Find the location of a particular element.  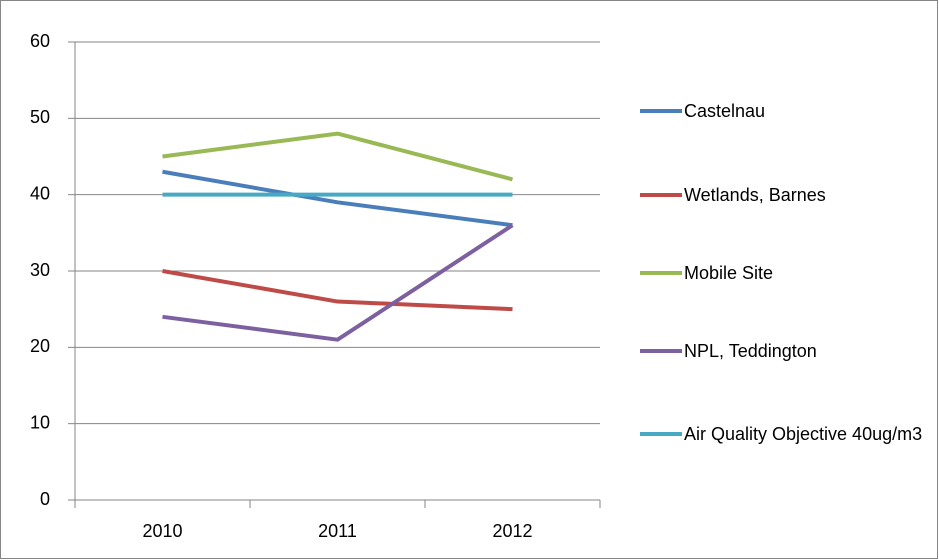

legend-item: Mobile Site is located at coordinates (785, 273).